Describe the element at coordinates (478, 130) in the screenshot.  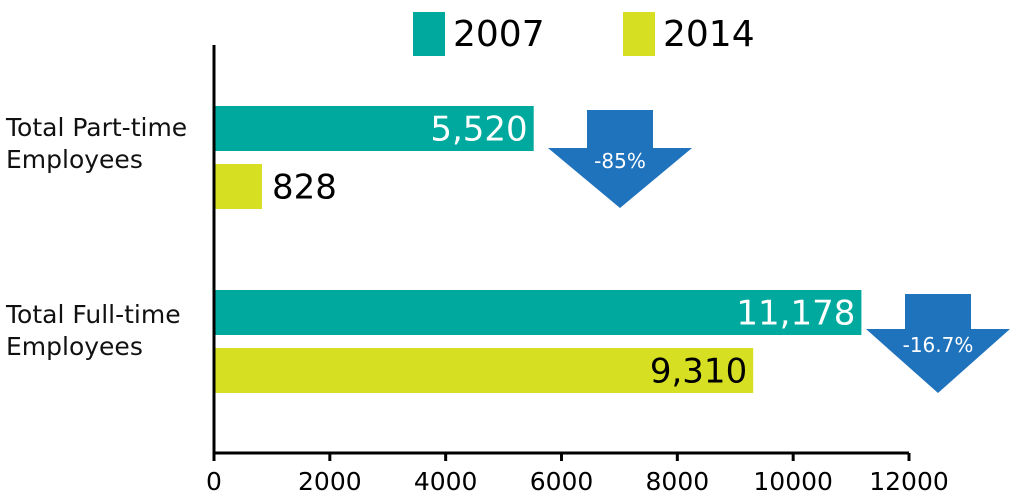
I see `data-label-2007-0: 5,520` at that location.